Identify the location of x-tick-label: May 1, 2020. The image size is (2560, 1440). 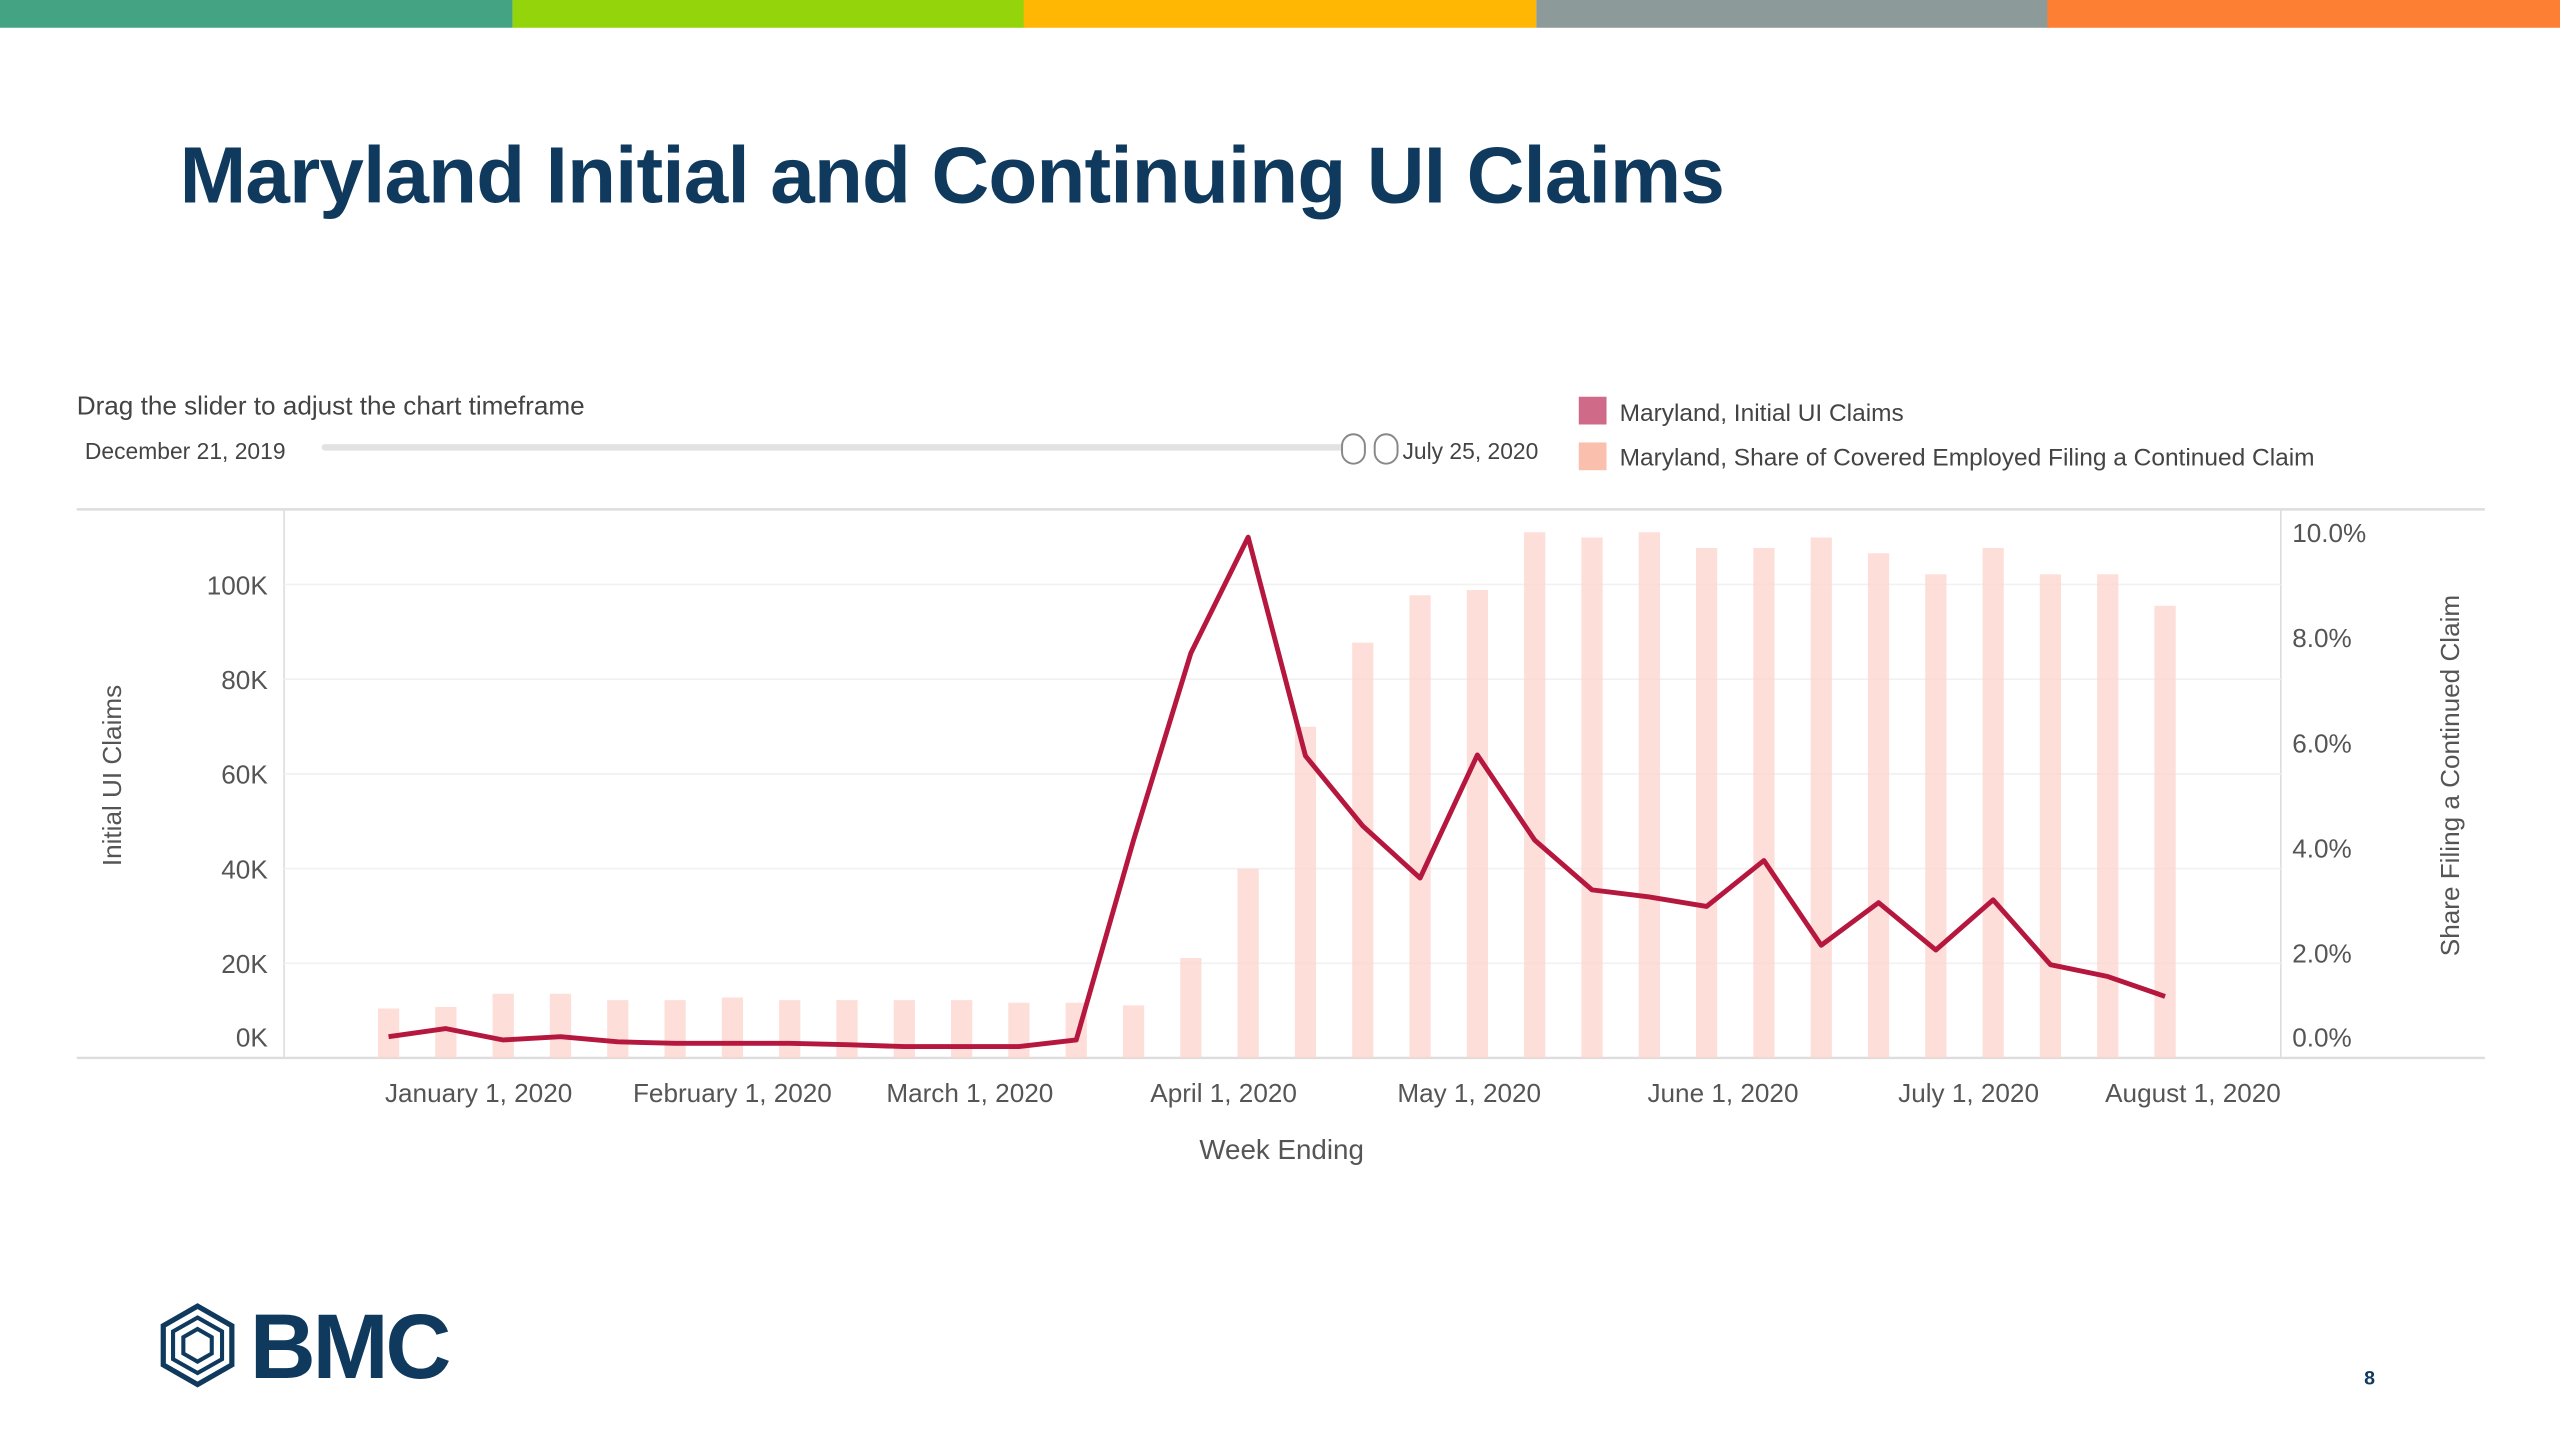
(1469, 1093).